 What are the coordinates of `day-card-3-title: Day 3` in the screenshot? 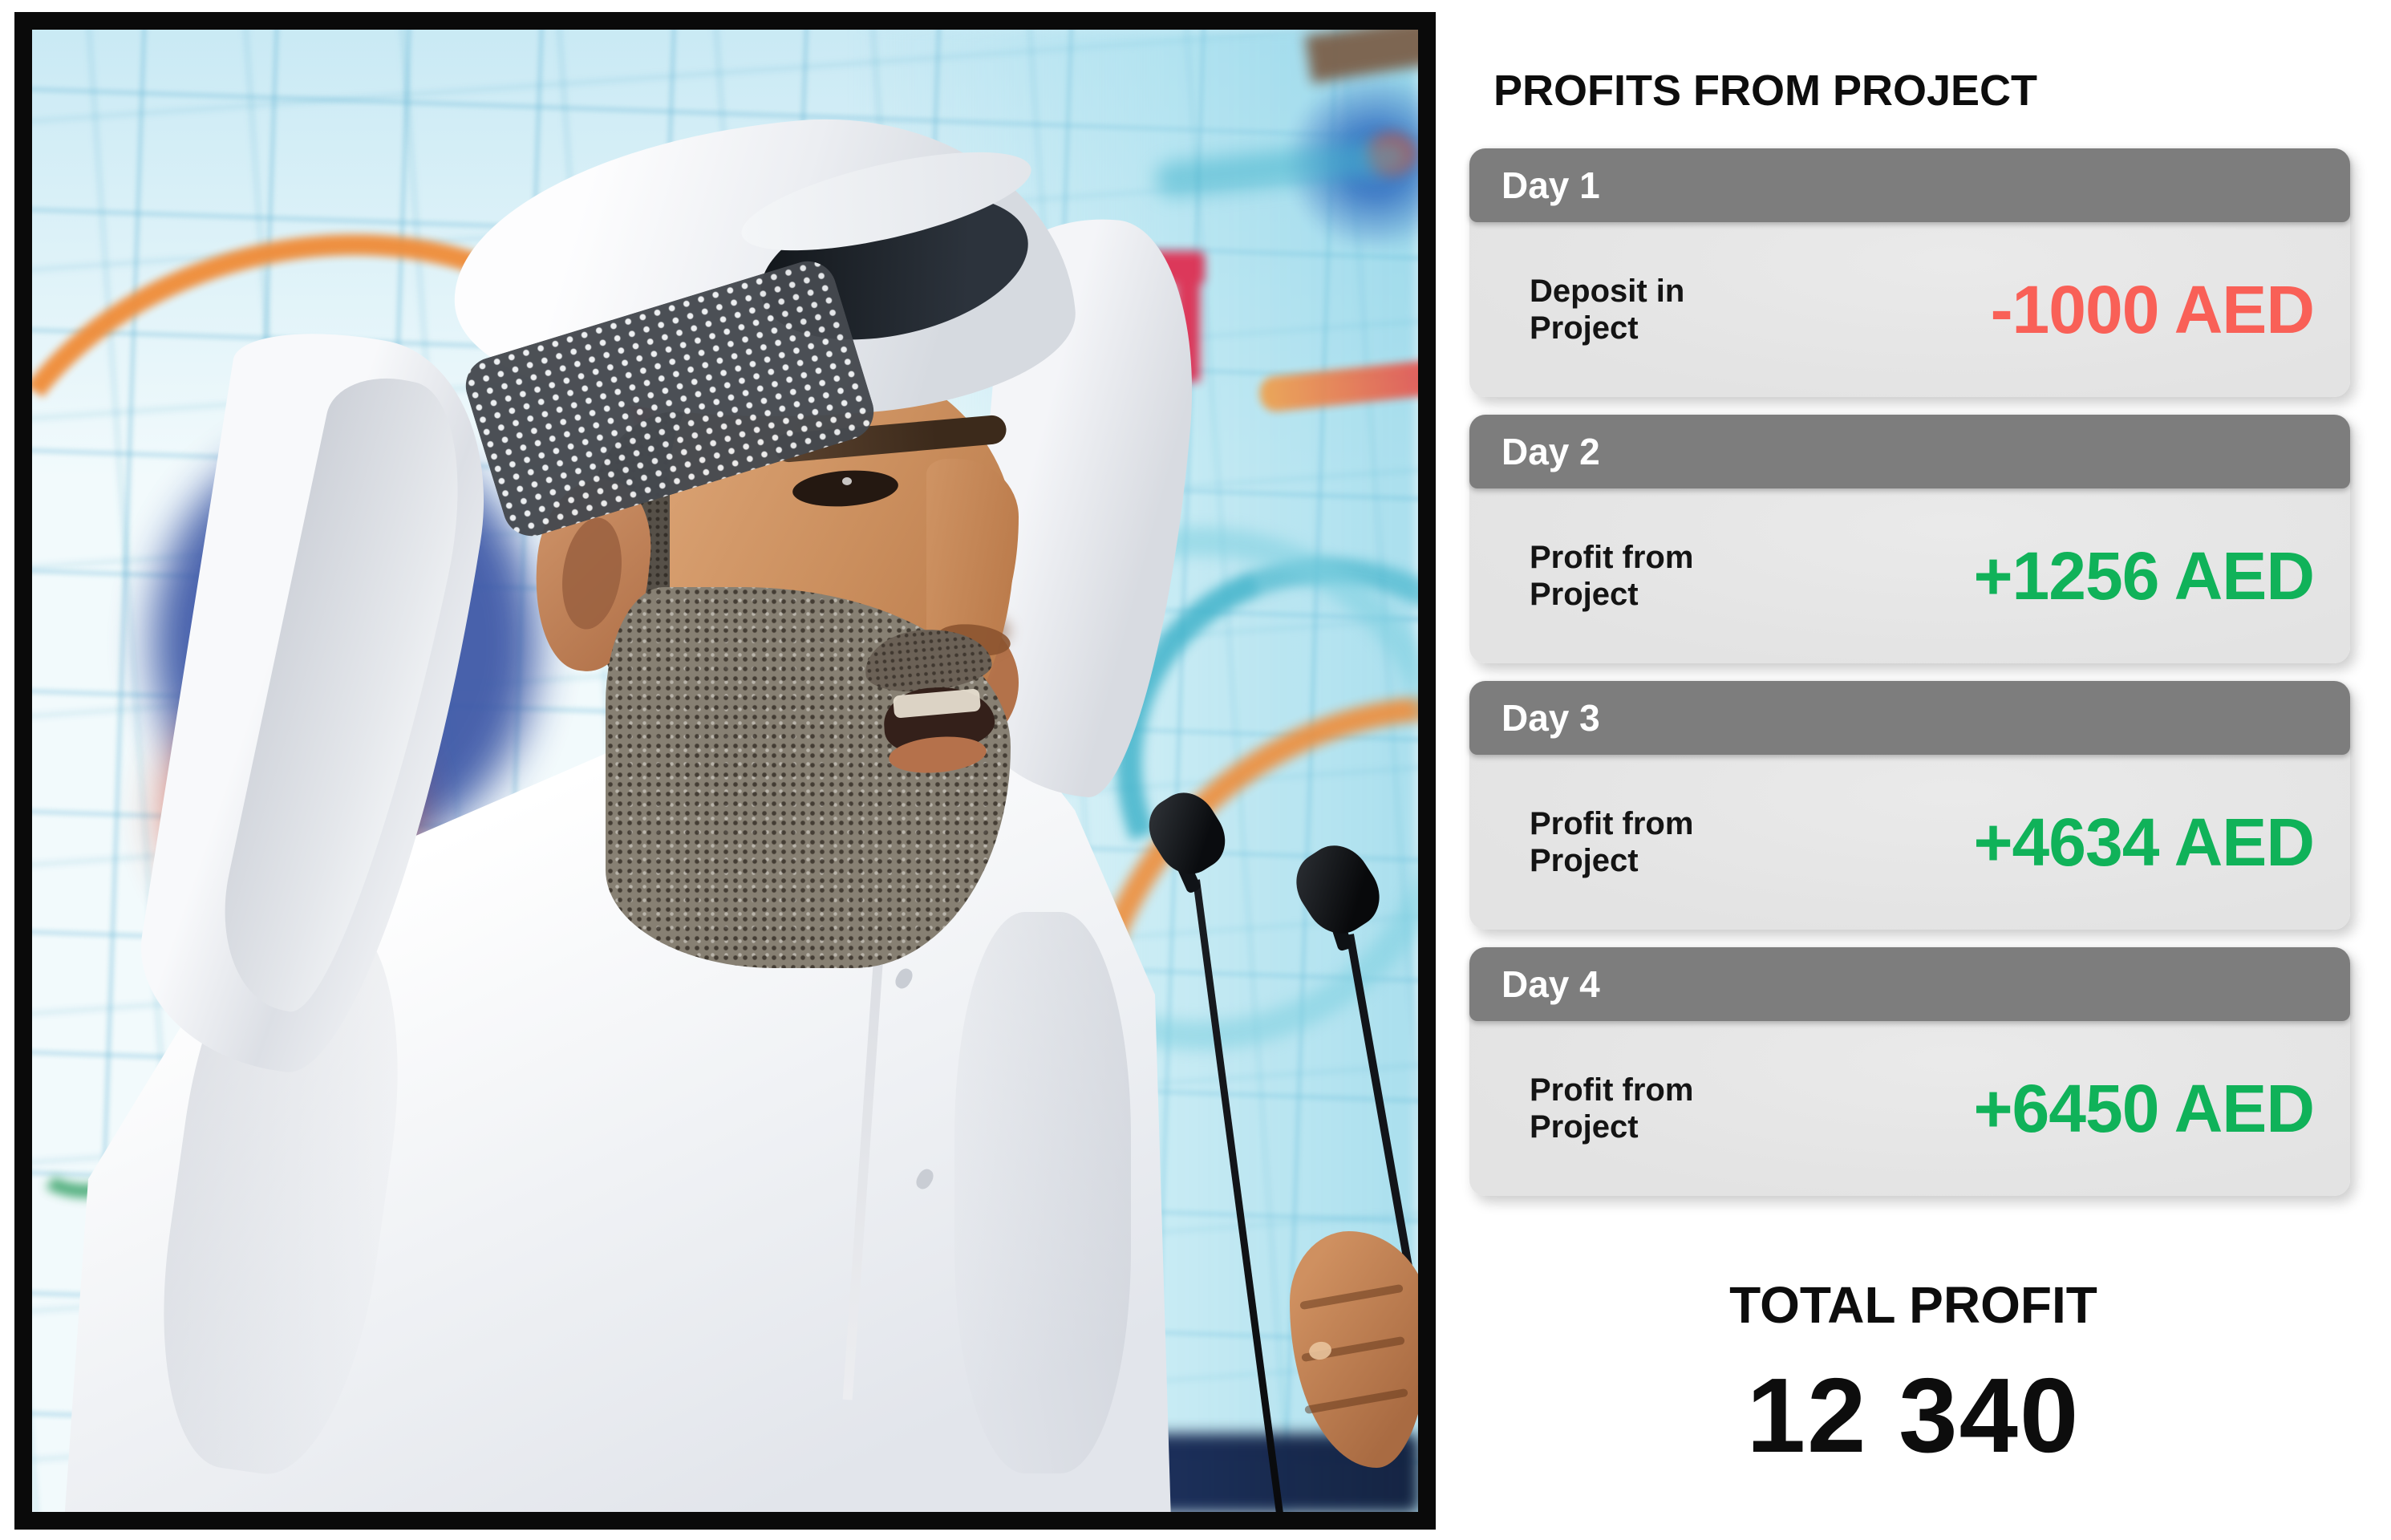 It's located at (1550, 718).